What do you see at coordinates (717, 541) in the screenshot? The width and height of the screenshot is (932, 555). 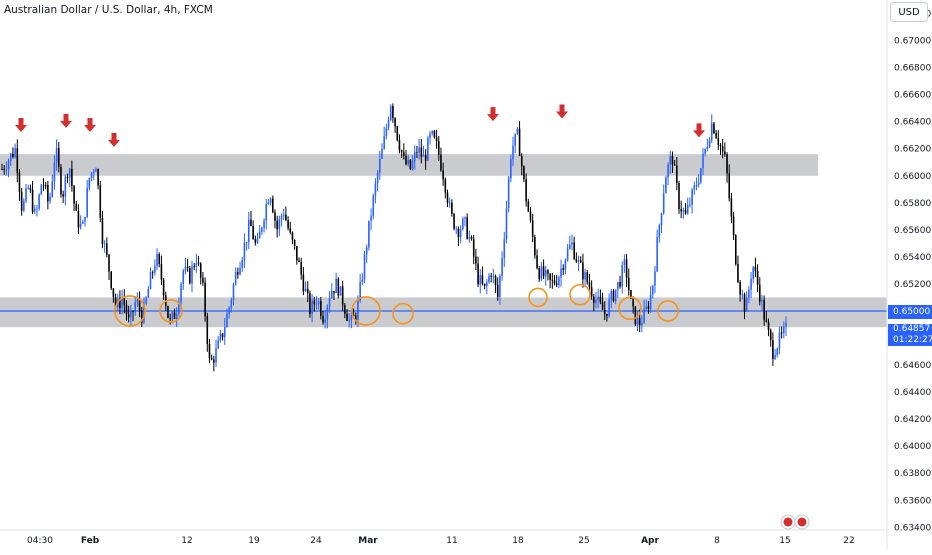 I see `x-tick-label: 8` at bounding box center [717, 541].